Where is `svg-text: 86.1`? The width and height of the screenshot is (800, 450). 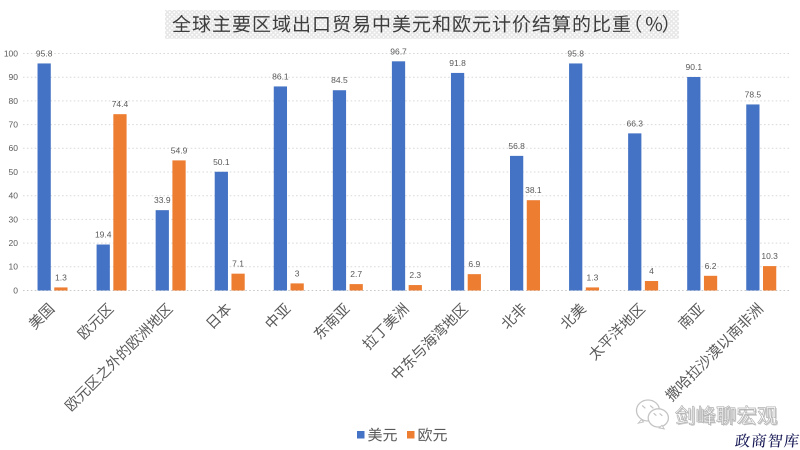
svg-text: 86.1 is located at coordinates (280, 76).